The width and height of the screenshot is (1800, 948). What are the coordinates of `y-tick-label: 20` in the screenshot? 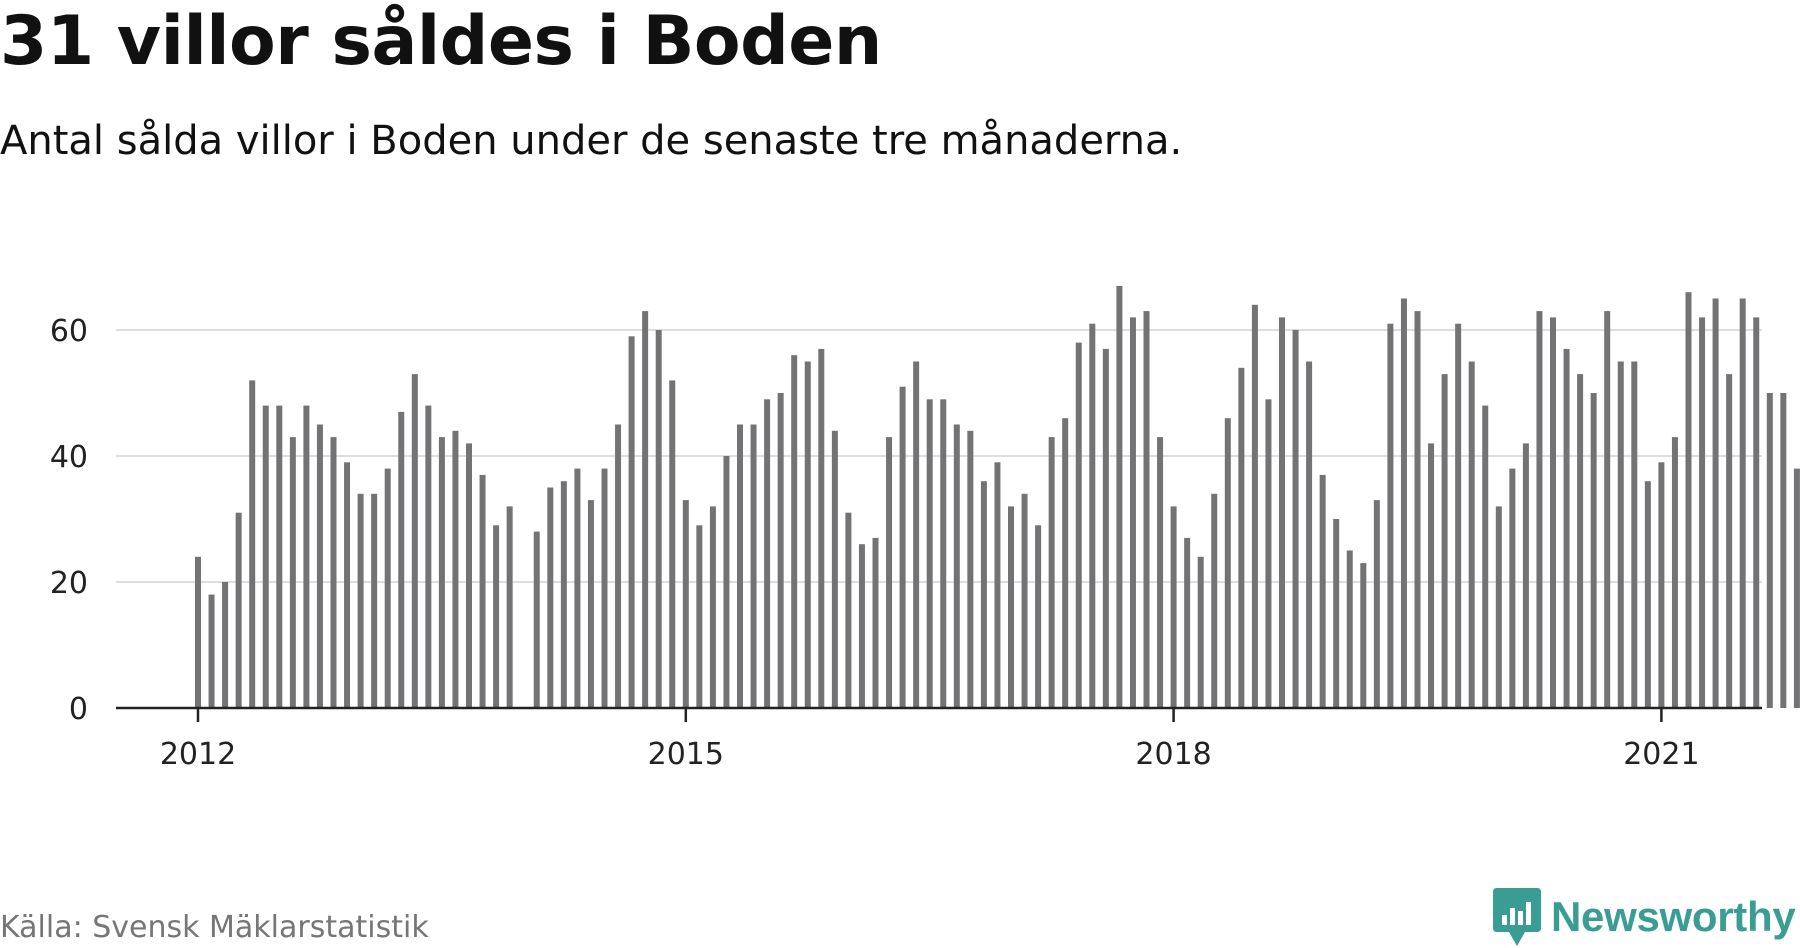 It's located at (69, 583).